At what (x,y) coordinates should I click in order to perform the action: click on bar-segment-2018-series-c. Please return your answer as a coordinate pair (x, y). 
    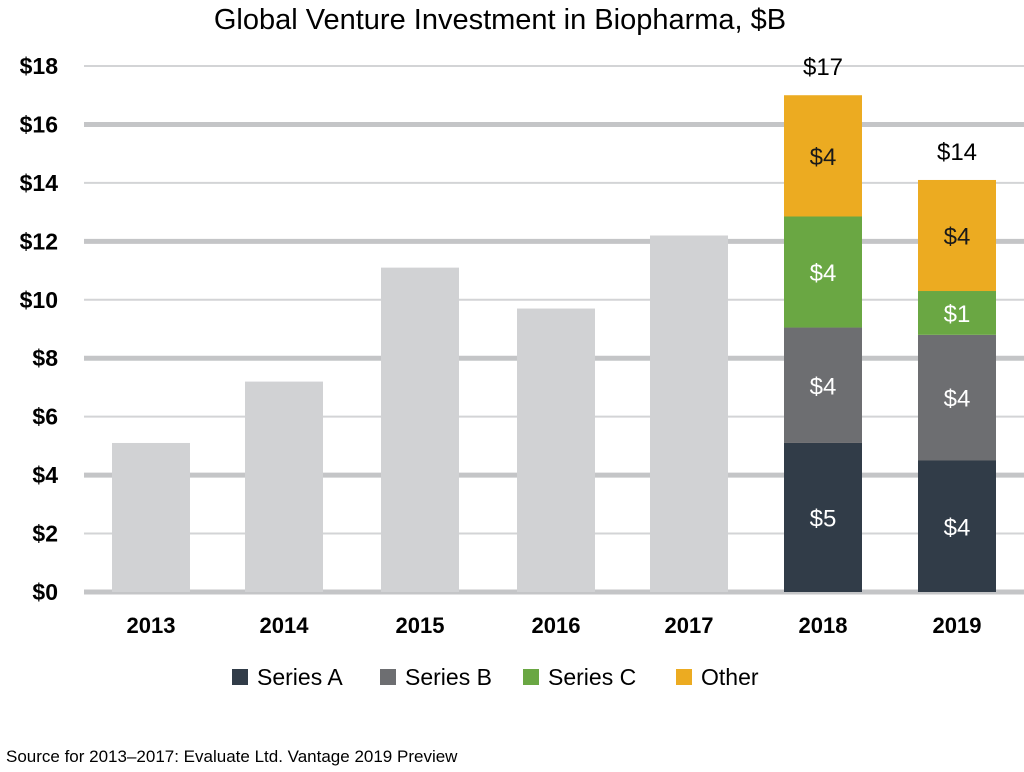
    Looking at the image, I should click on (823, 272).